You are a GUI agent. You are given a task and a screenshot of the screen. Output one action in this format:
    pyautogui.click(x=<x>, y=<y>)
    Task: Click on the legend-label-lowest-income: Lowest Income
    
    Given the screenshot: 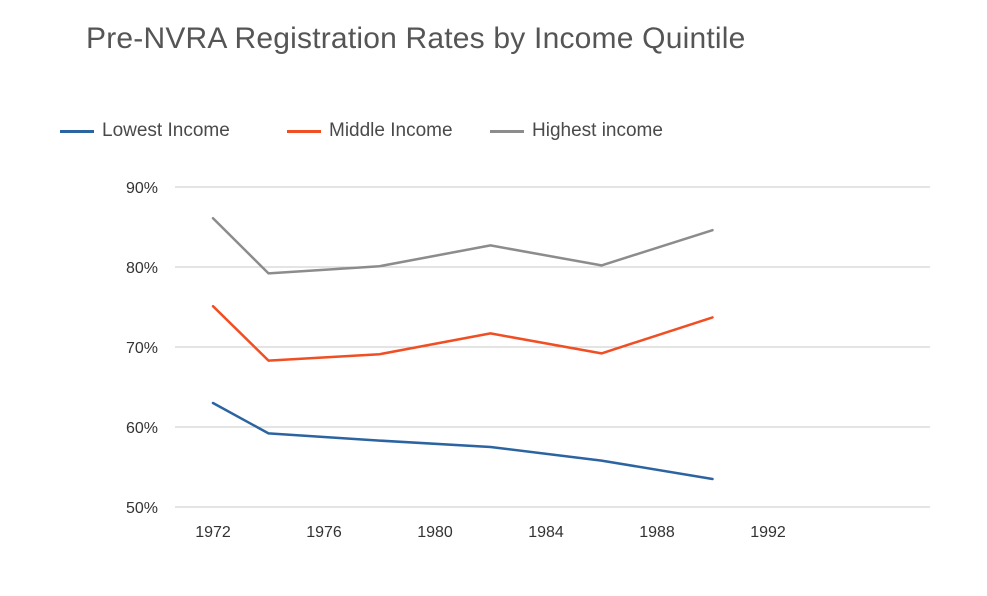 What is the action you would take?
    pyautogui.click(x=166, y=130)
    